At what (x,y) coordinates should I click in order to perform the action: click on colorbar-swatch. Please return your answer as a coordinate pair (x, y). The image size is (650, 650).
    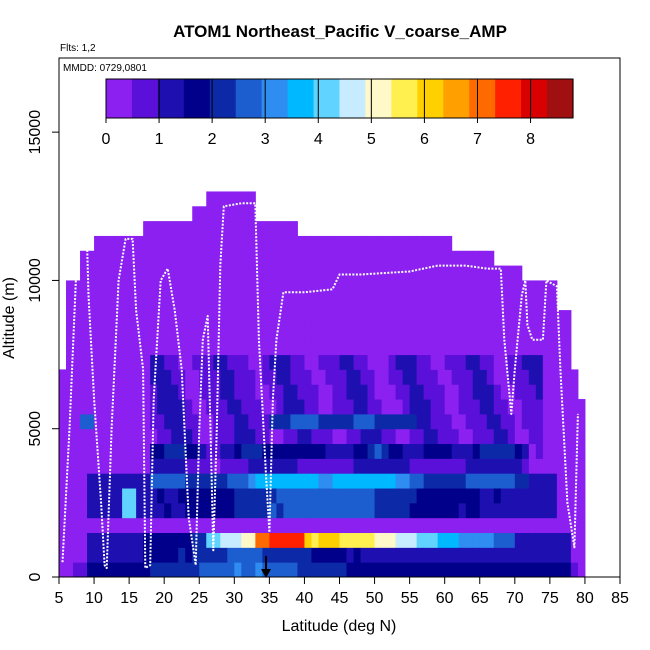
    Looking at the image, I should click on (145, 98).